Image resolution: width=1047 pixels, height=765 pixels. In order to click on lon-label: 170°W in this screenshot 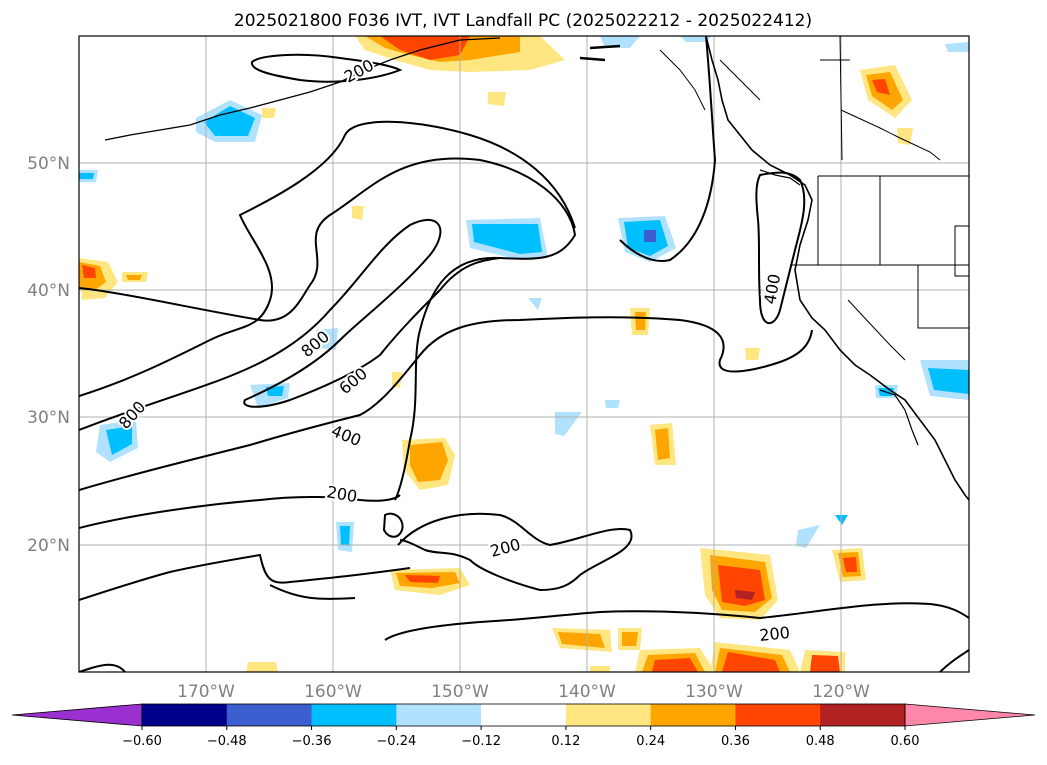, I will do `click(206, 692)`.